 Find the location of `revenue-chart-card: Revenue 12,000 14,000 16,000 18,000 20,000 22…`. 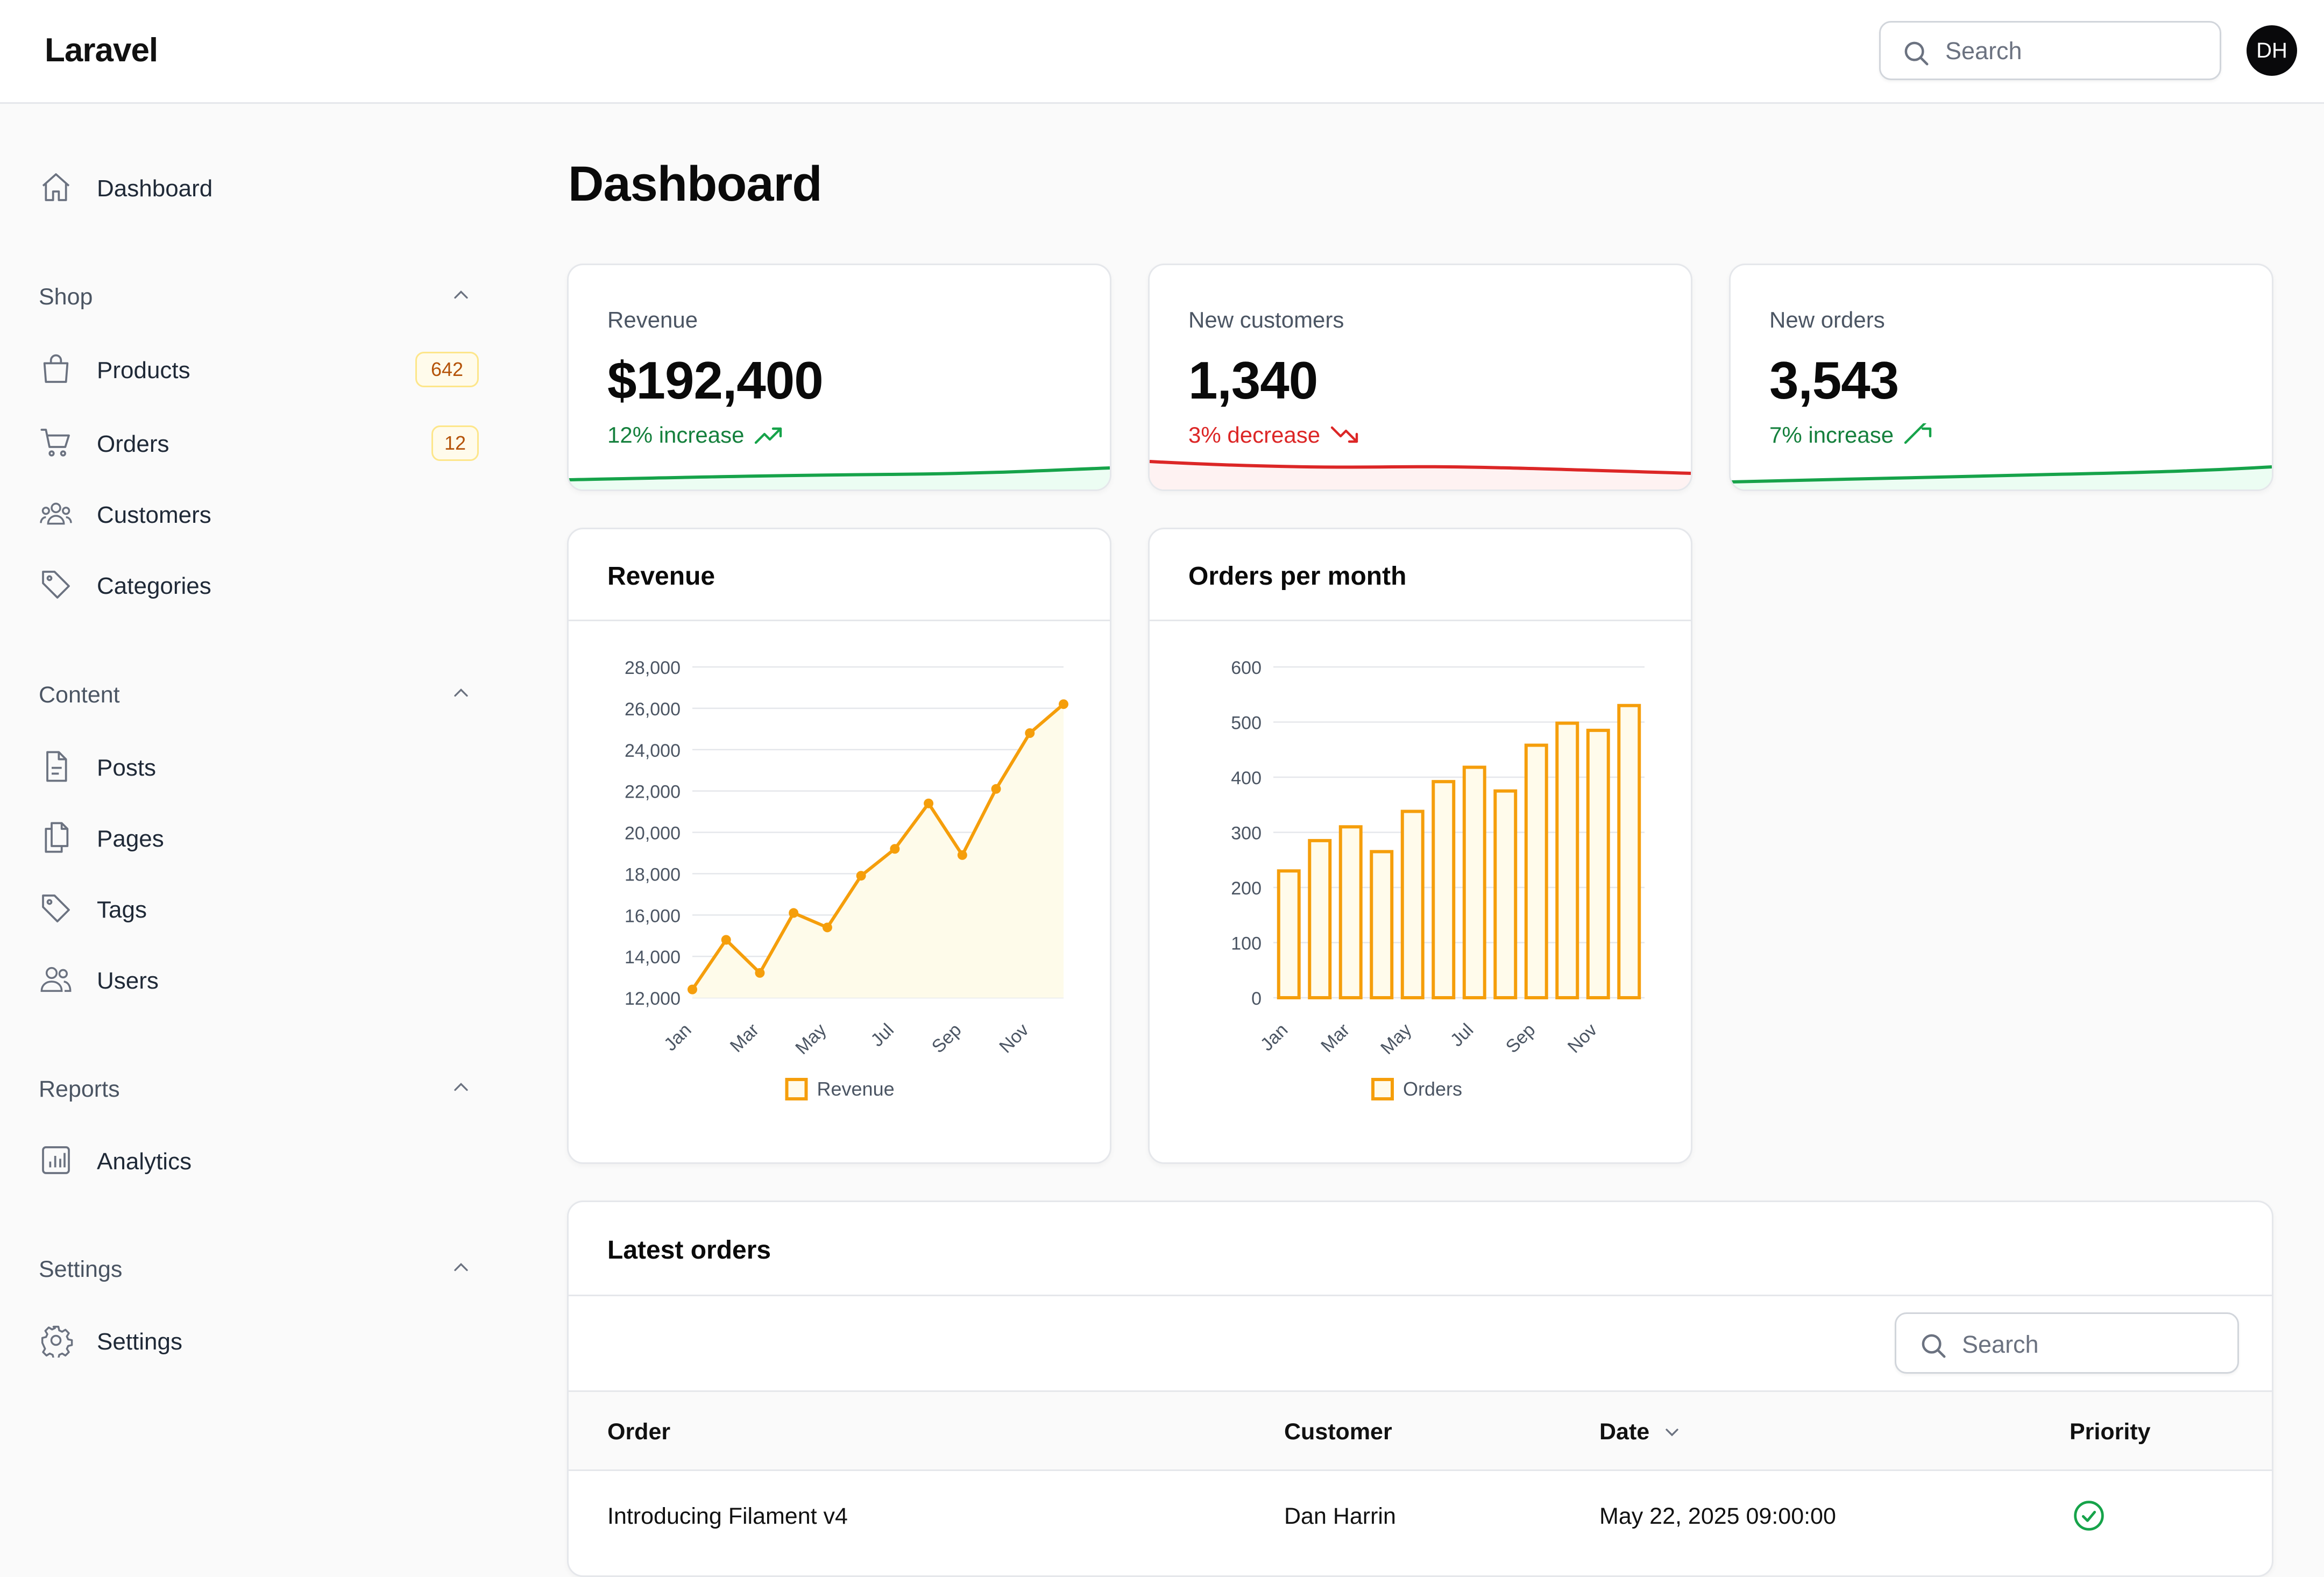

revenue-chart-card: Revenue 12,000 14,000 16,000 18,000 20,000 22… is located at coordinates (839, 846).